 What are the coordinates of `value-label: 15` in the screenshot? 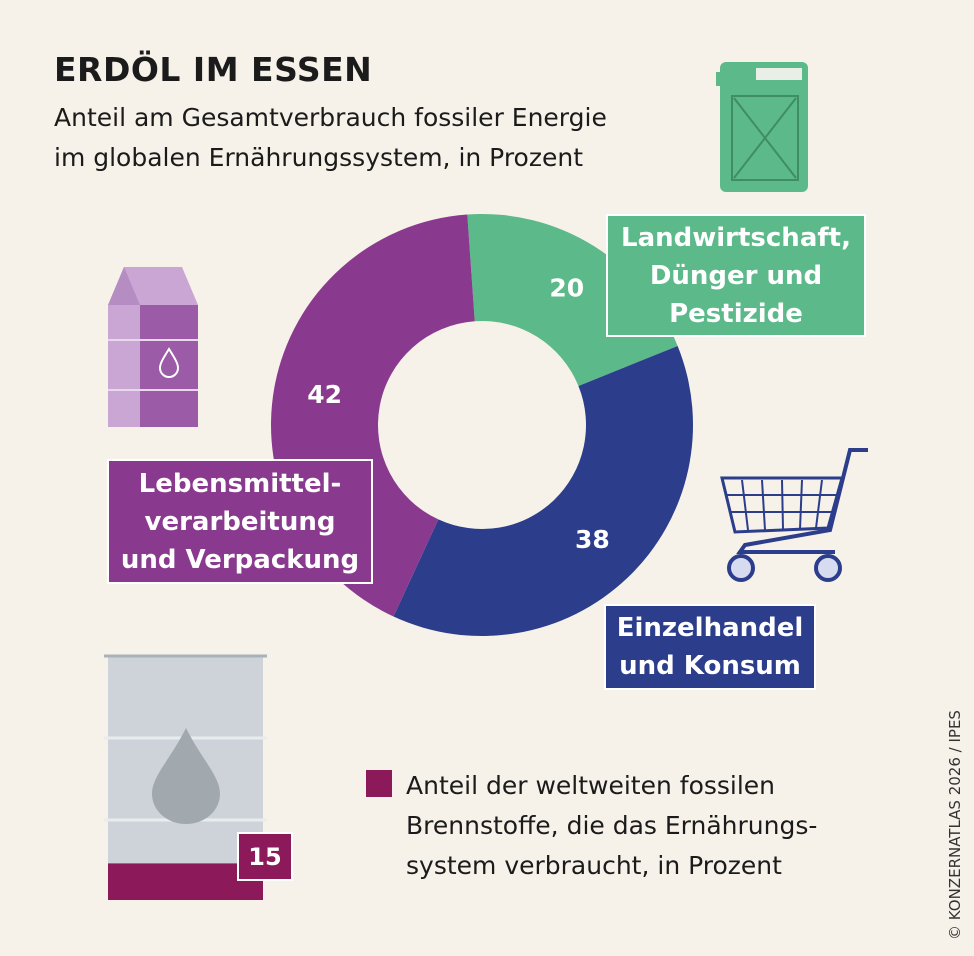 It's located at (265, 856).